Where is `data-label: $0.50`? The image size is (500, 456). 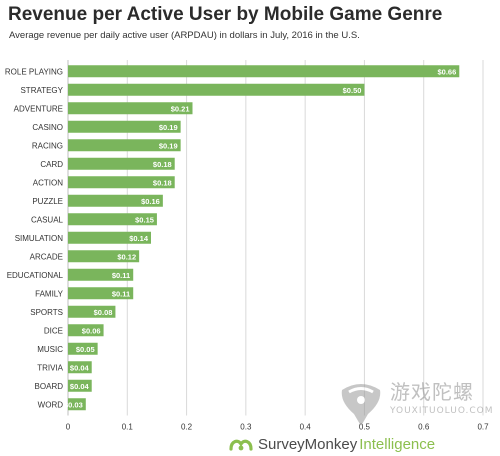 data-label: $0.50 is located at coordinates (352, 90).